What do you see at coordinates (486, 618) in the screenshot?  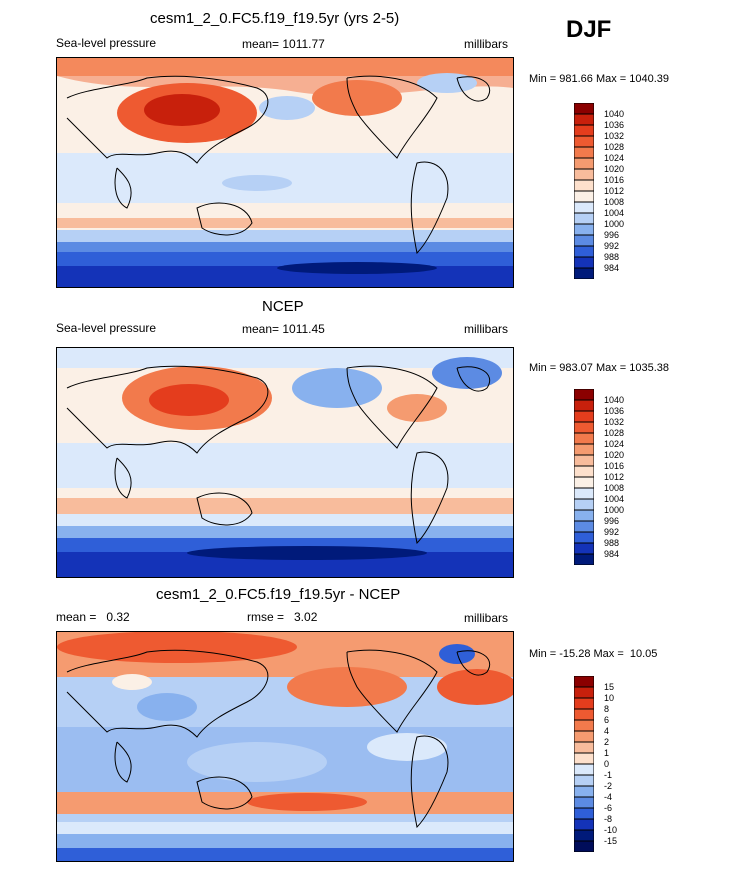 I see `panel3-units-label: millibars` at bounding box center [486, 618].